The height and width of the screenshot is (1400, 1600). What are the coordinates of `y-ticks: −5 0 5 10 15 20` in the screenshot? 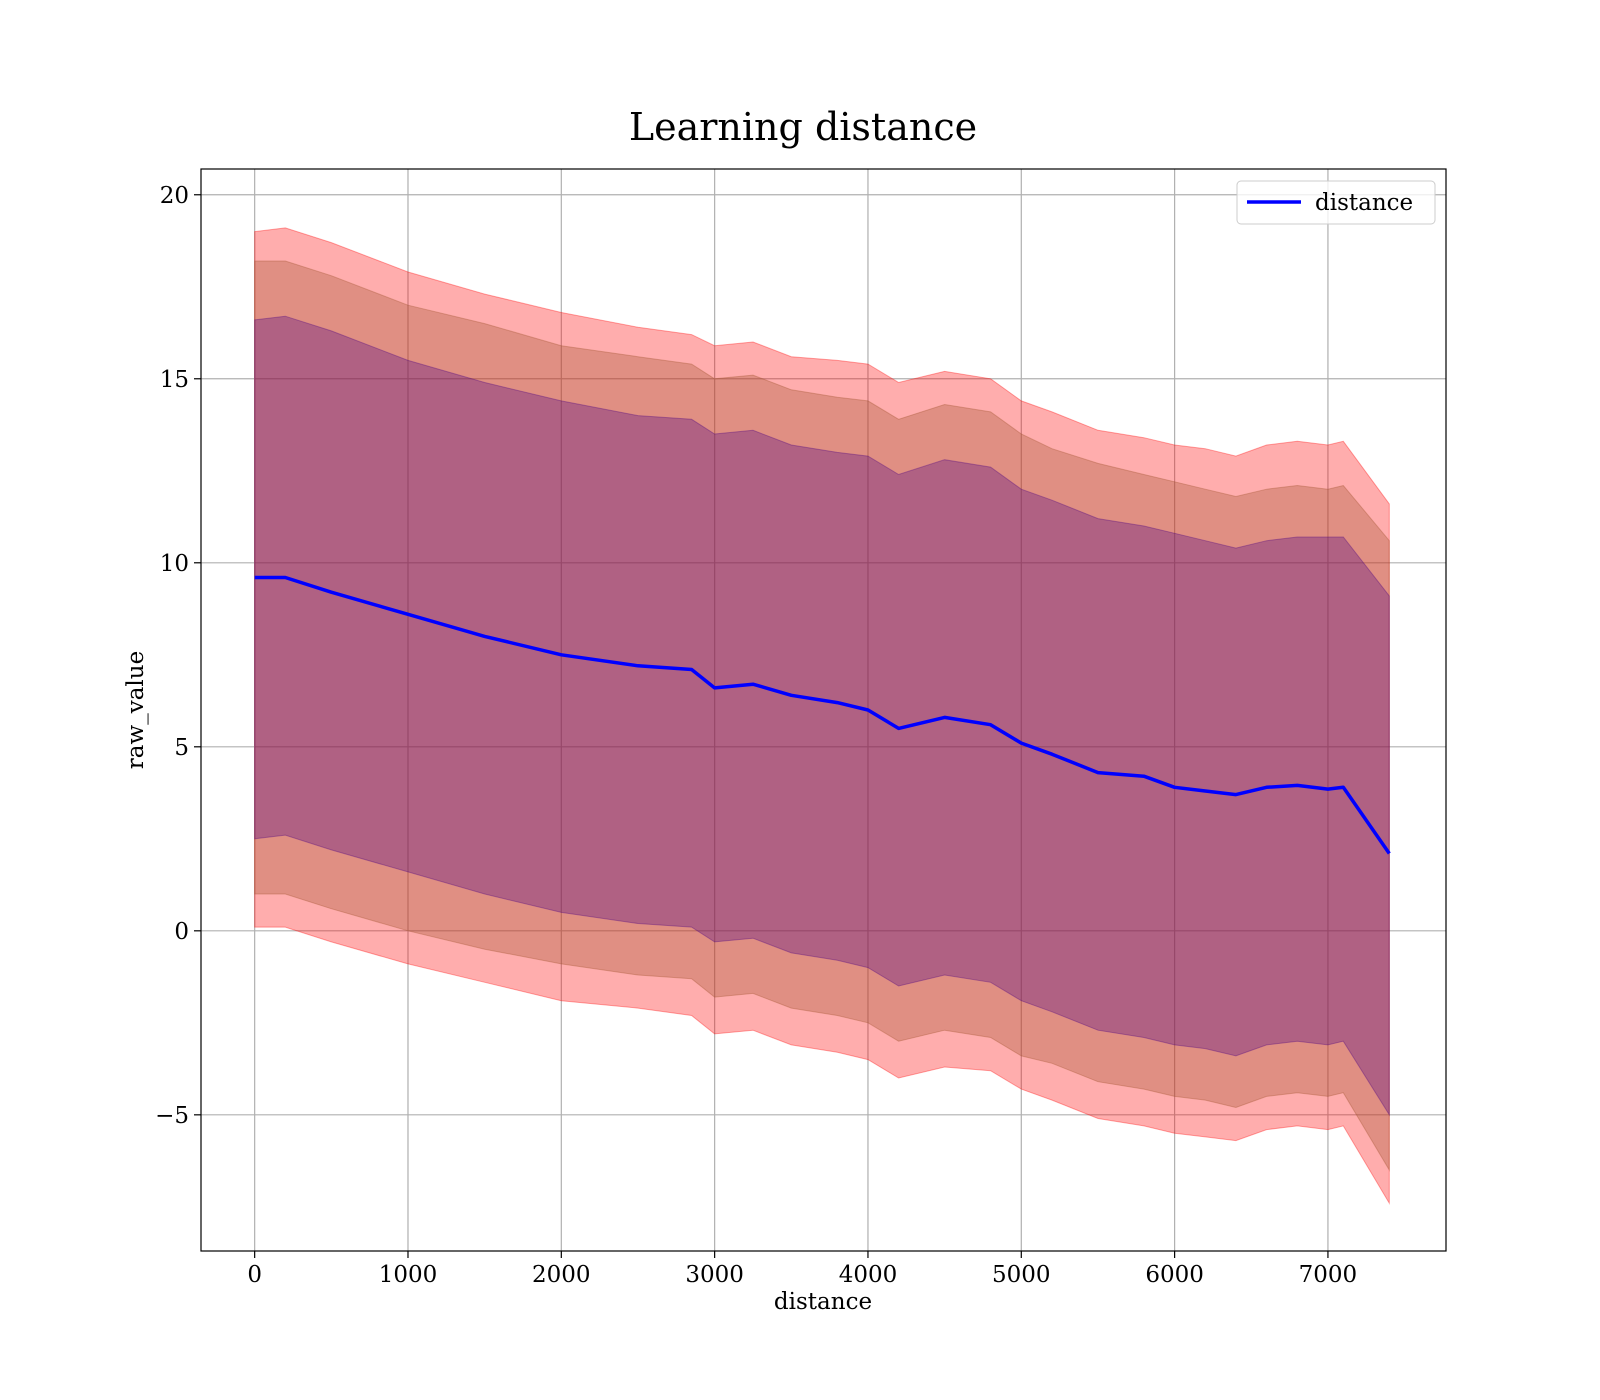 It's located at (178, 656).